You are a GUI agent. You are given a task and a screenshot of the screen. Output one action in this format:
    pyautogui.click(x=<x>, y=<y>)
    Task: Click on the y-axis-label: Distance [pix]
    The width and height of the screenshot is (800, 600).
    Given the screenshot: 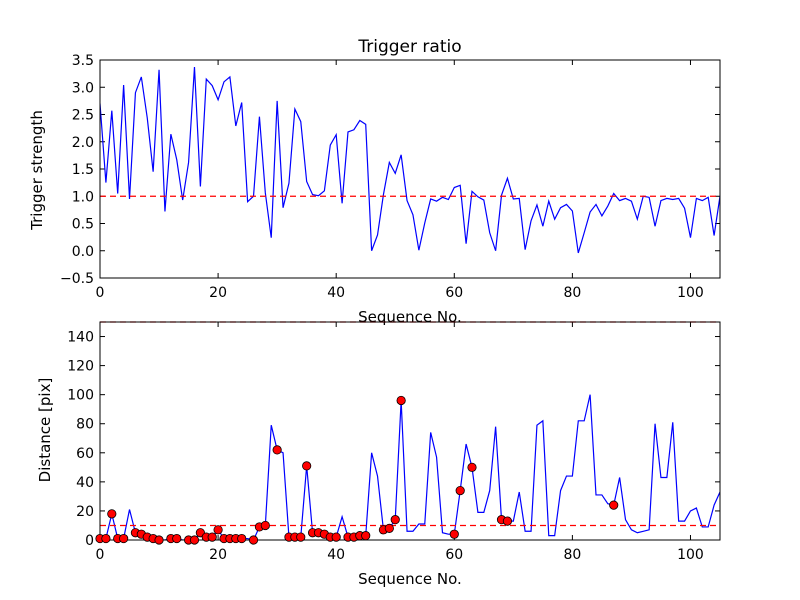 What is the action you would take?
    pyautogui.click(x=45, y=430)
    